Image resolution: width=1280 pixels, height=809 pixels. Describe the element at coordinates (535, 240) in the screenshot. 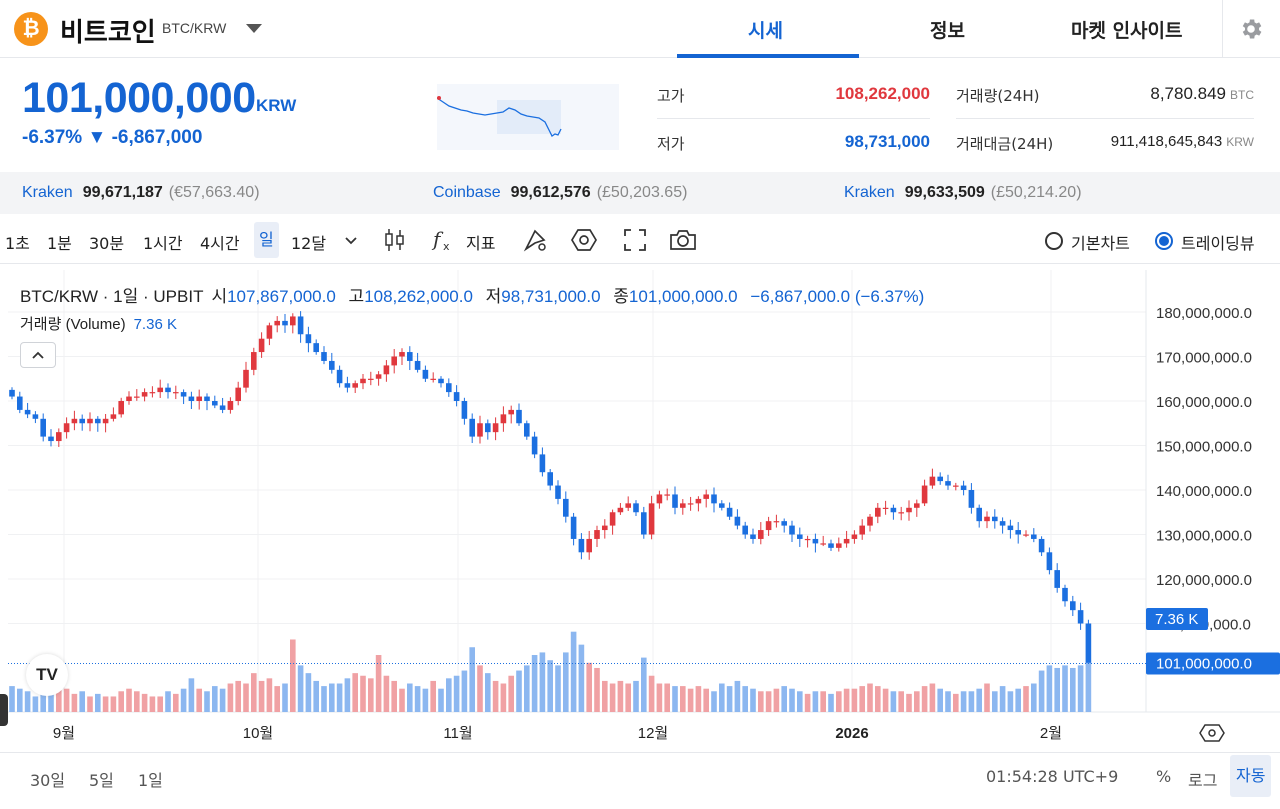

I see `drawing-tool-icon` at that location.